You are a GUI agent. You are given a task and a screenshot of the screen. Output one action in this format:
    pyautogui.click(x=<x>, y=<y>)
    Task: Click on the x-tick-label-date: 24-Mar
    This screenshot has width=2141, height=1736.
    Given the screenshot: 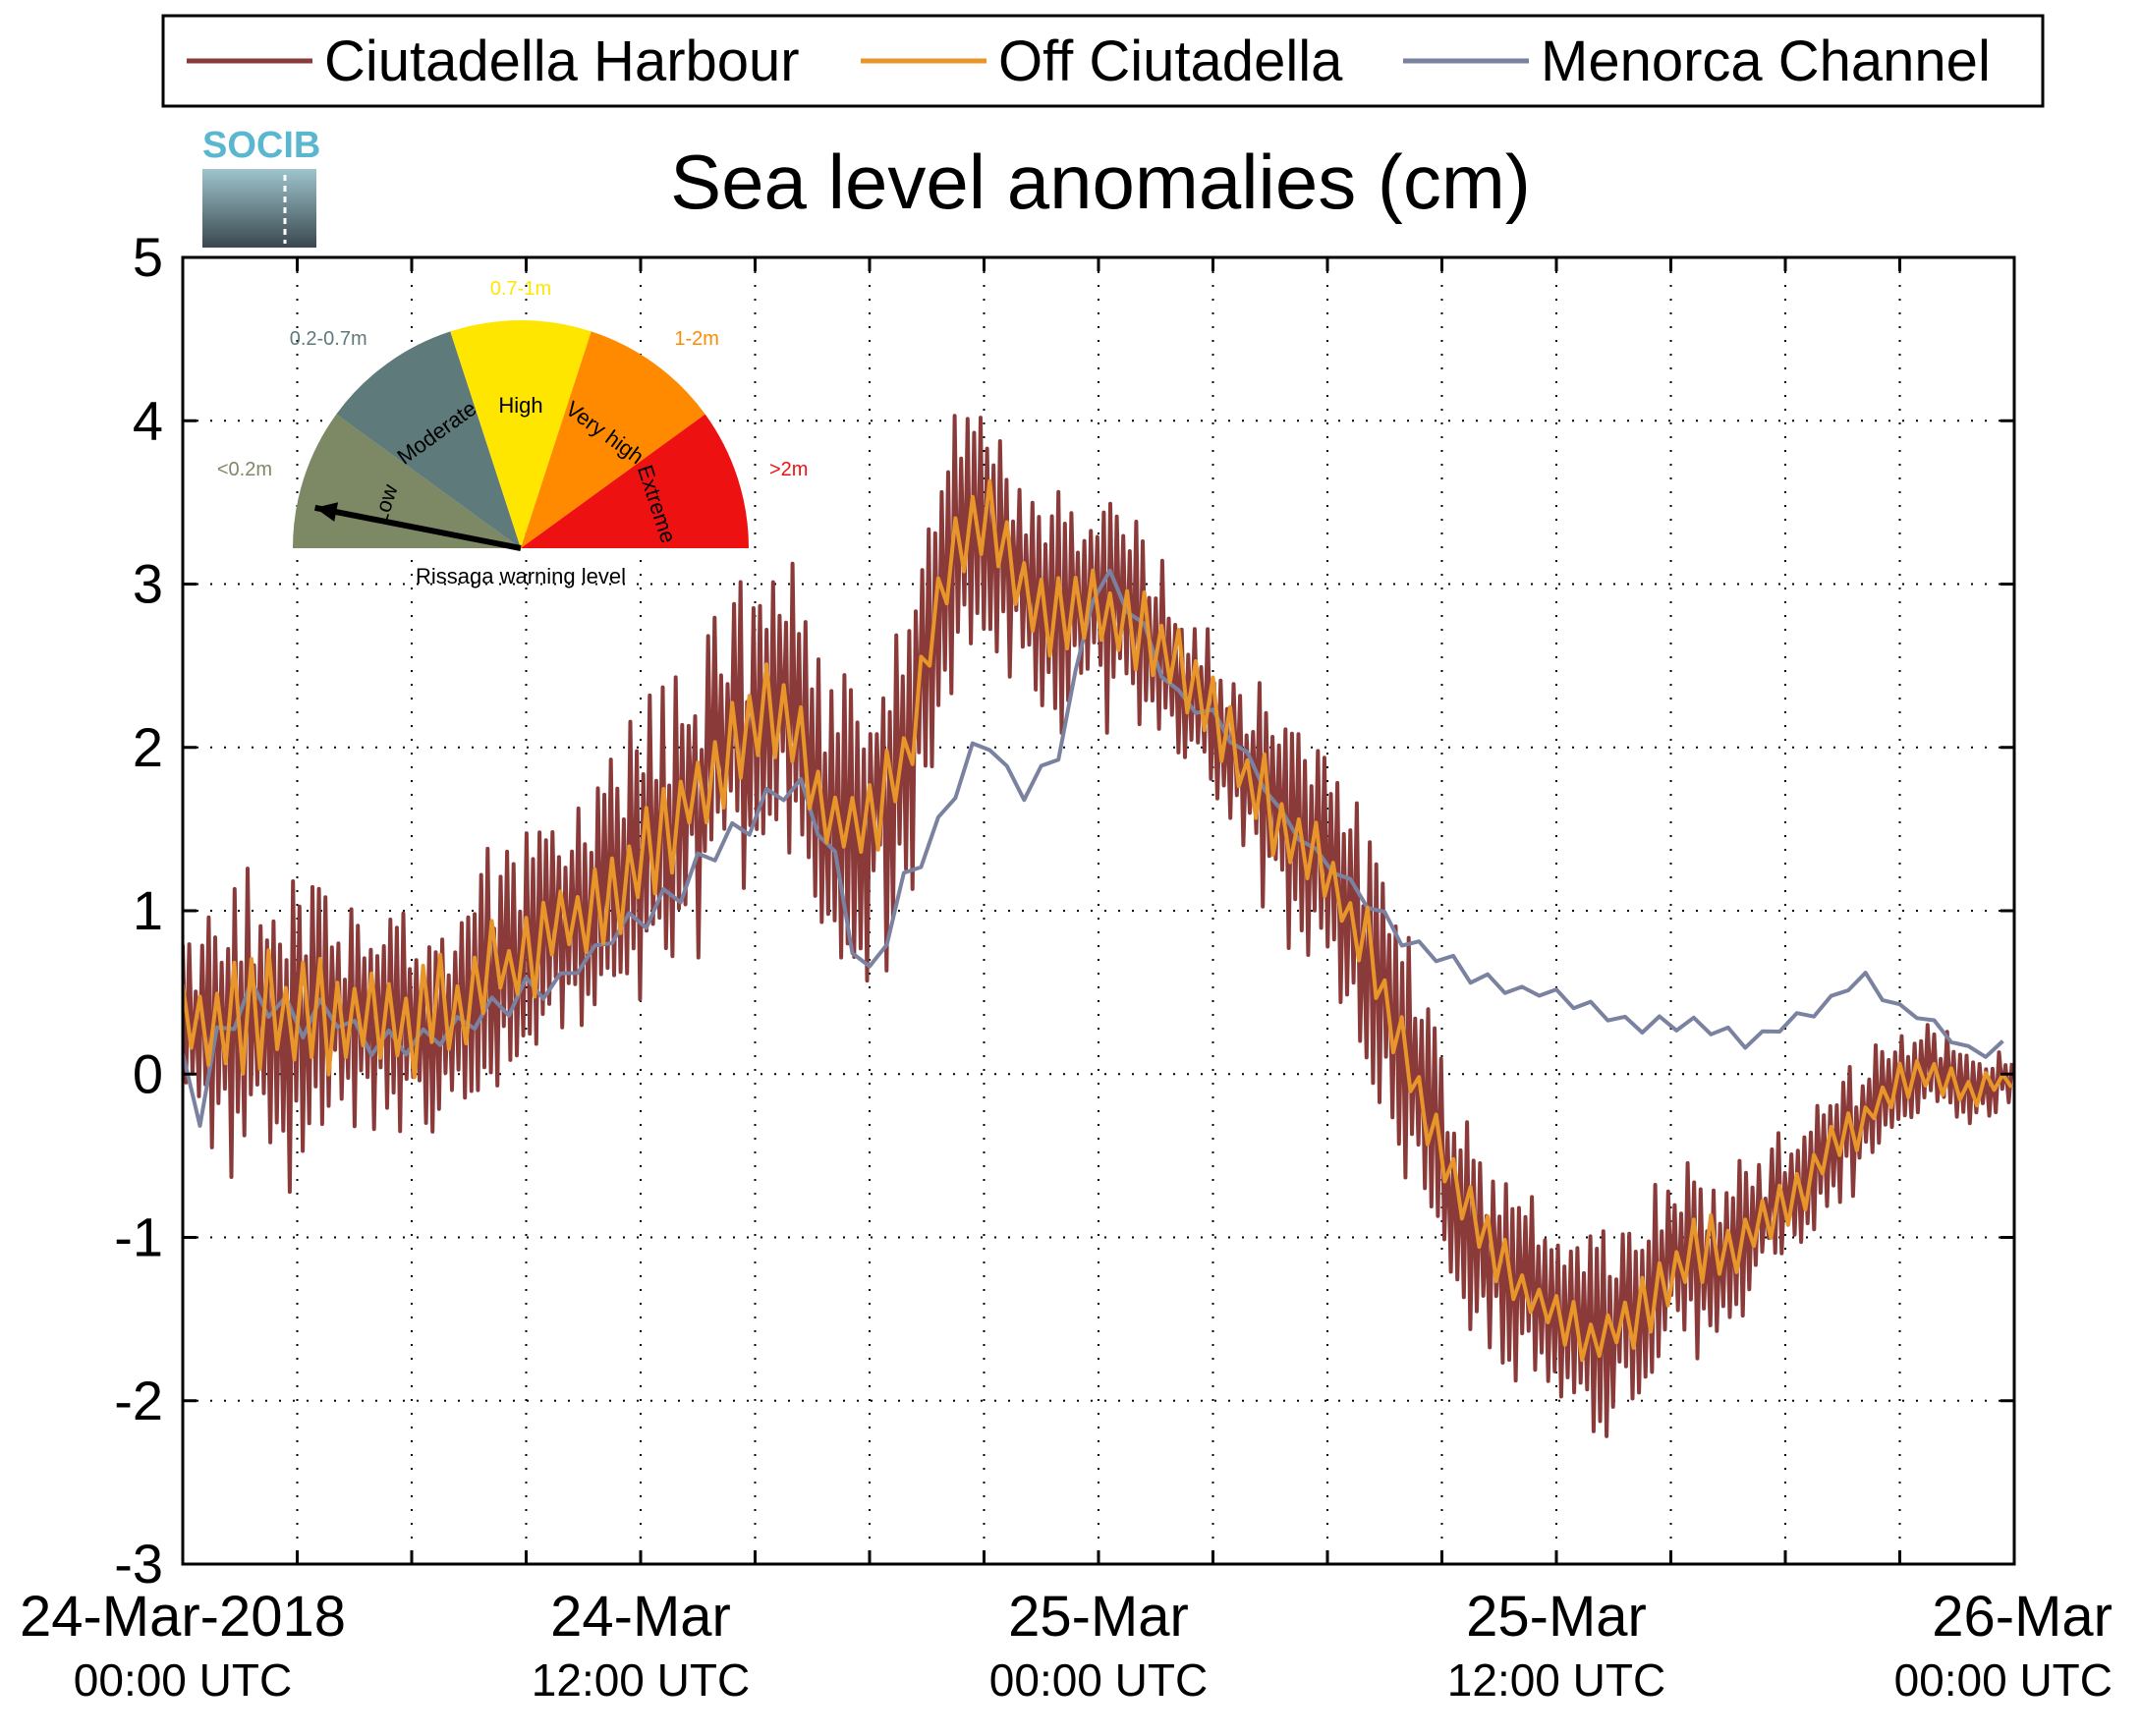 What is the action you would take?
    pyautogui.click(x=640, y=1617)
    